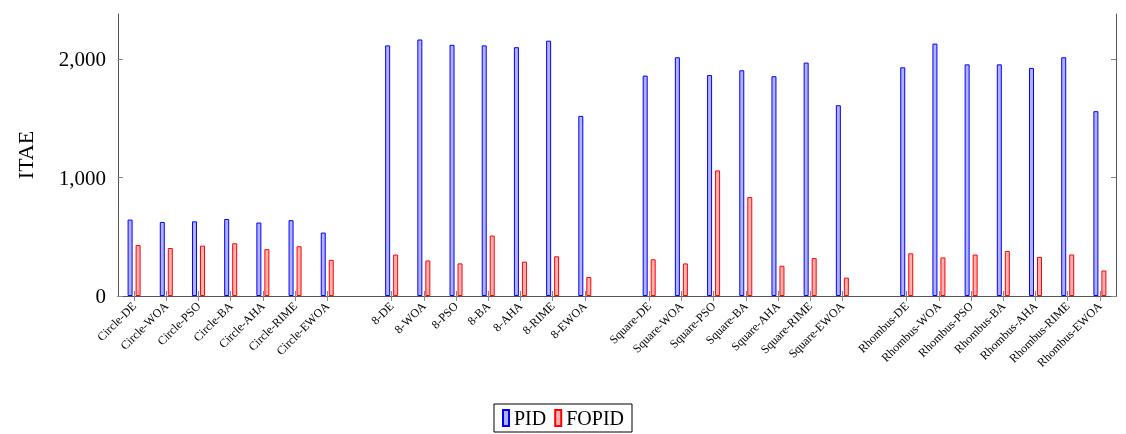 This screenshot has height=434, width=1126. I want to click on y-tick-label: 1,000, so click(82, 177).